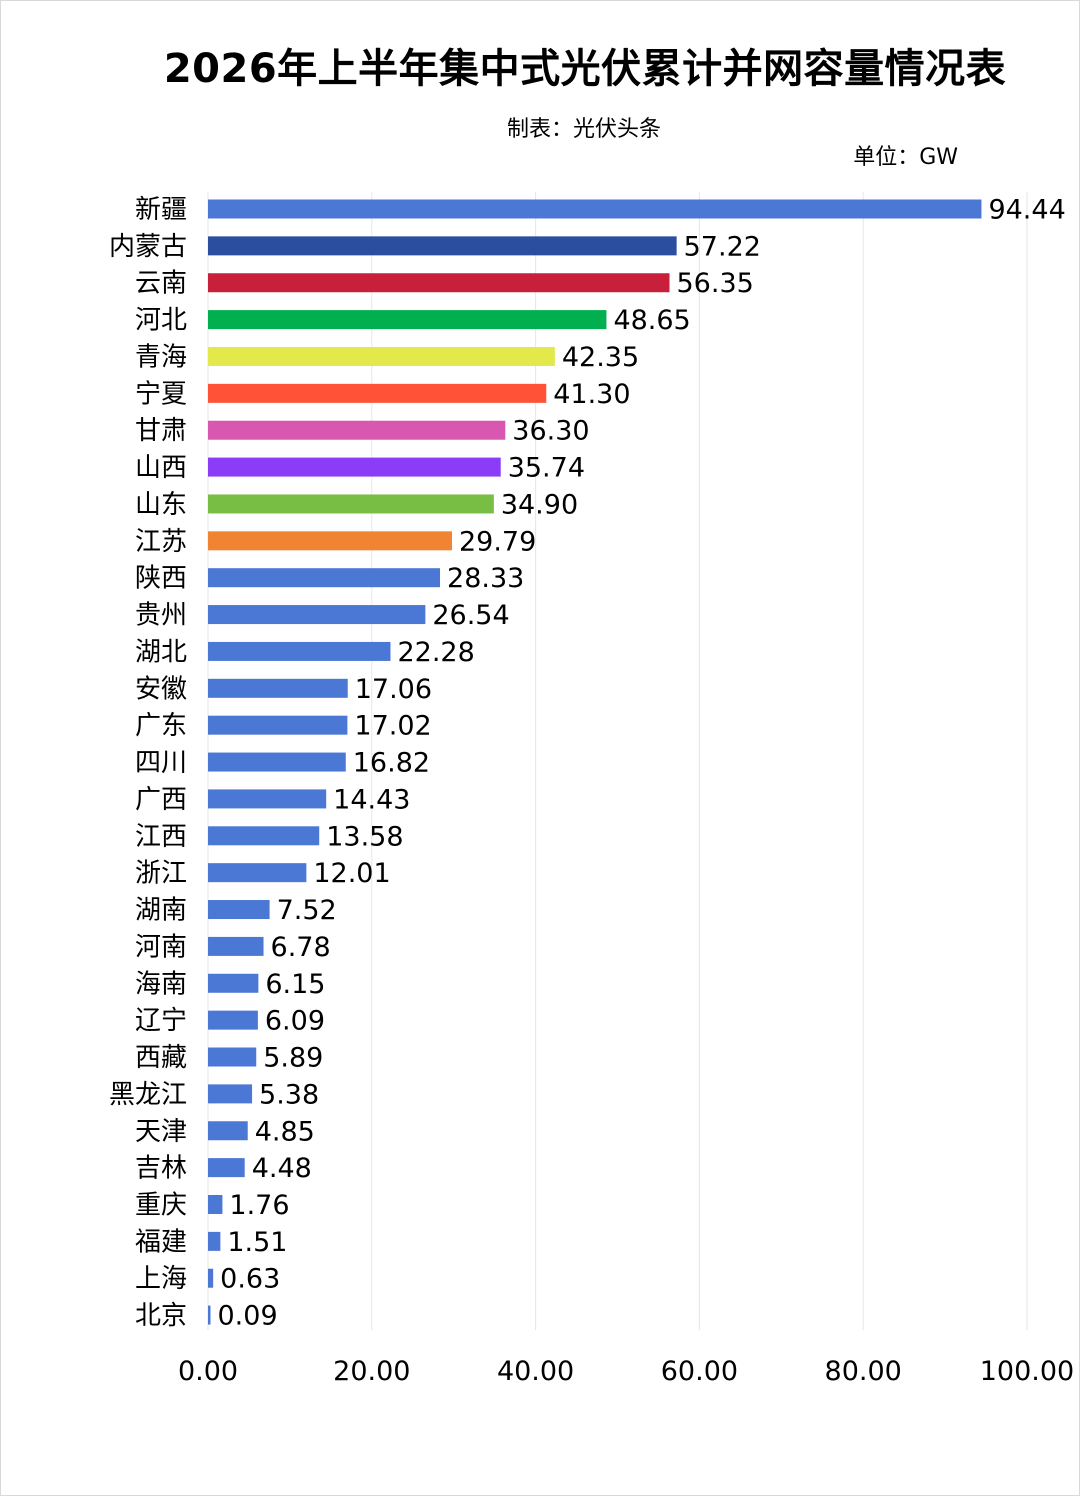 Image resolution: width=1080 pixels, height=1496 pixels. What do you see at coordinates (539, 504) in the screenshot?
I see `value-label: 34.90` at bounding box center [539, 504].